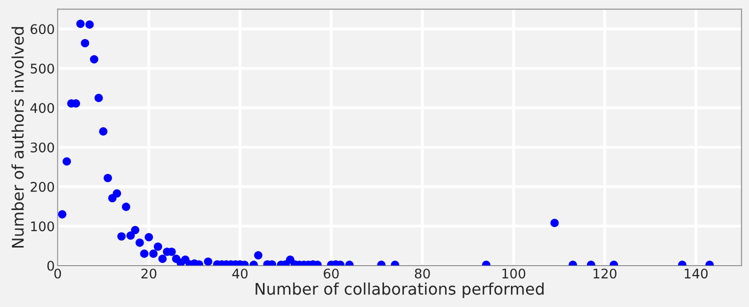  What do you see at coordinates (514, 273) in the screenshot?
I see `x-tick-label: 100` at bounding box center [514, 273].